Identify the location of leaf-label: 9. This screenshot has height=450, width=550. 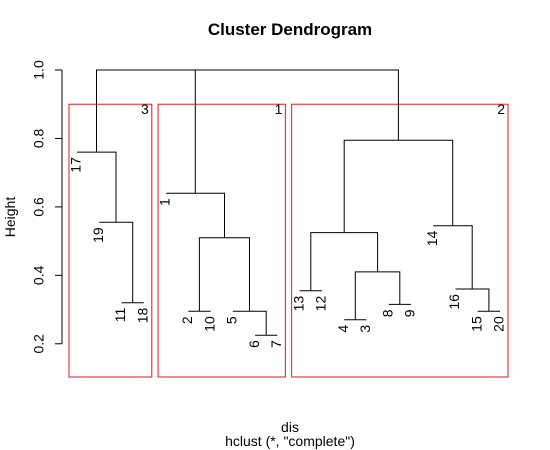
(410, 313).